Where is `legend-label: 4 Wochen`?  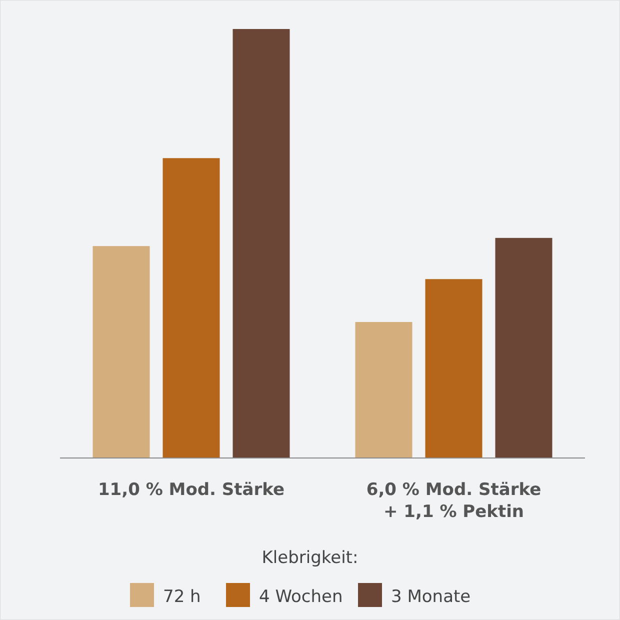 legend-label: 4 Wochen is located at coordinates (301, 597).